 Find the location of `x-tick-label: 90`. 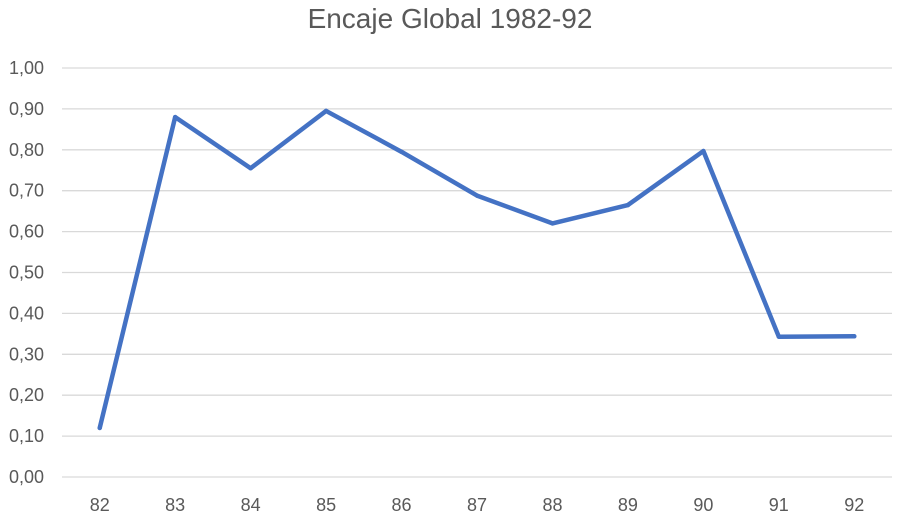

x-tick-label: 90 is located at coordinates (703, 505).